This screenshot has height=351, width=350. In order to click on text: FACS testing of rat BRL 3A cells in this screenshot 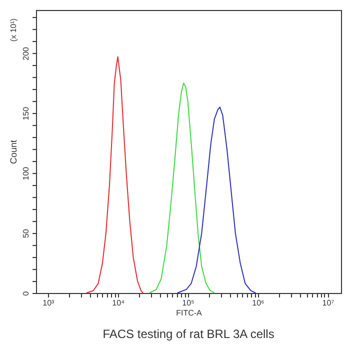, I will do `click(188, 334)`.